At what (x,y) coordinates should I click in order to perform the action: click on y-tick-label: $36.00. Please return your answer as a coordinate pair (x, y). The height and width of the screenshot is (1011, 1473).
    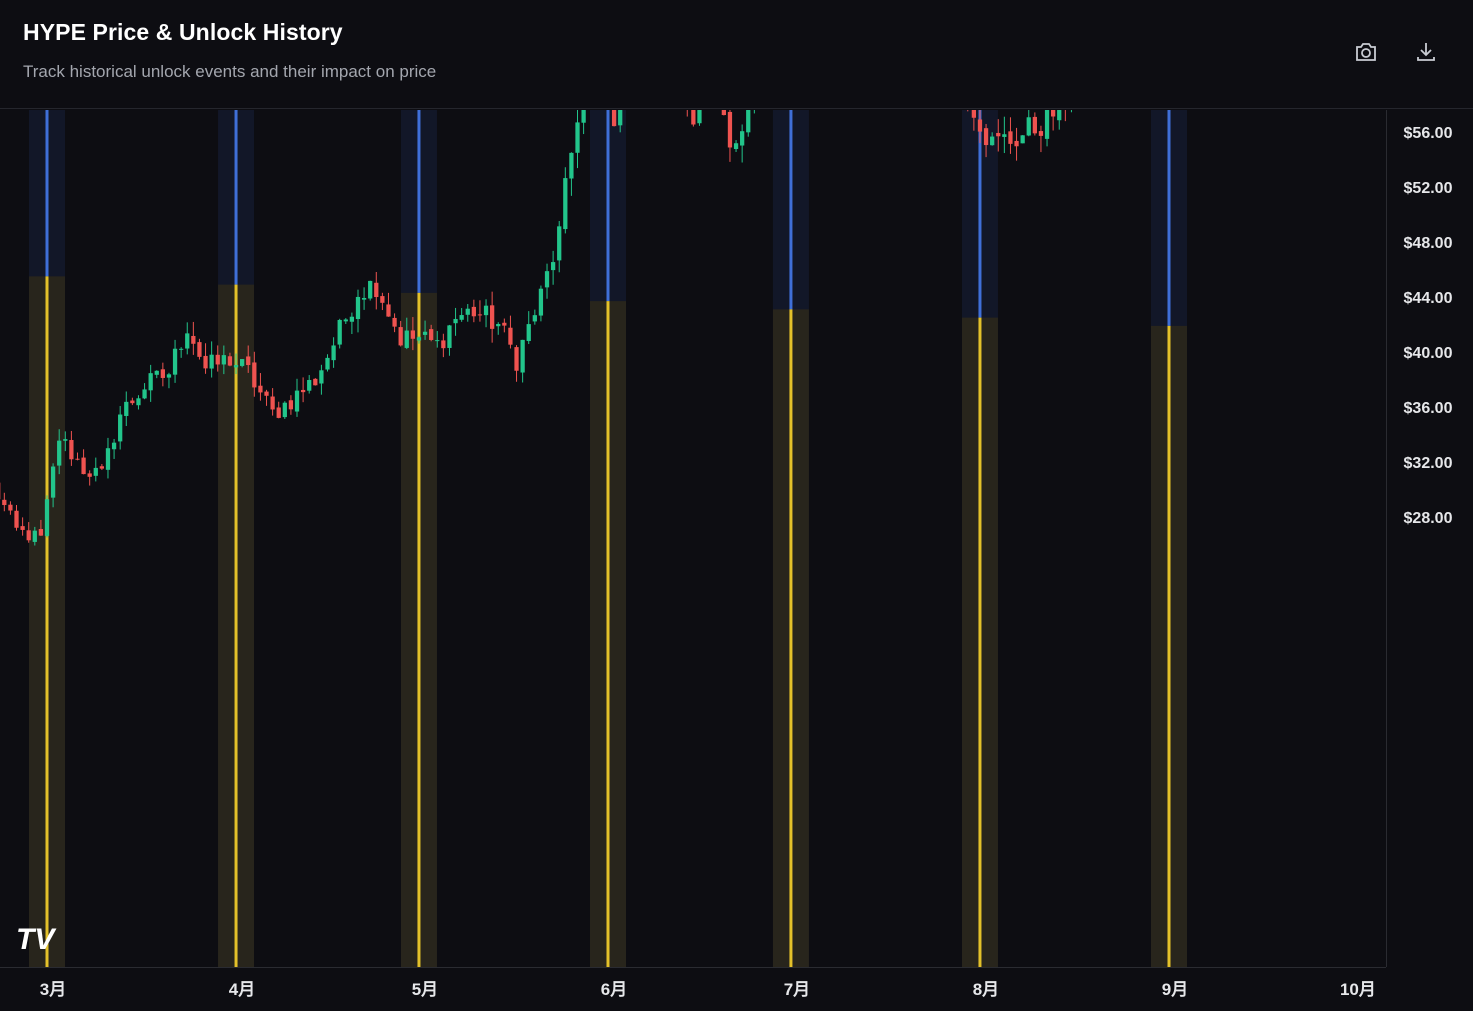
    Looking at the image, I should click on (1428, 408).